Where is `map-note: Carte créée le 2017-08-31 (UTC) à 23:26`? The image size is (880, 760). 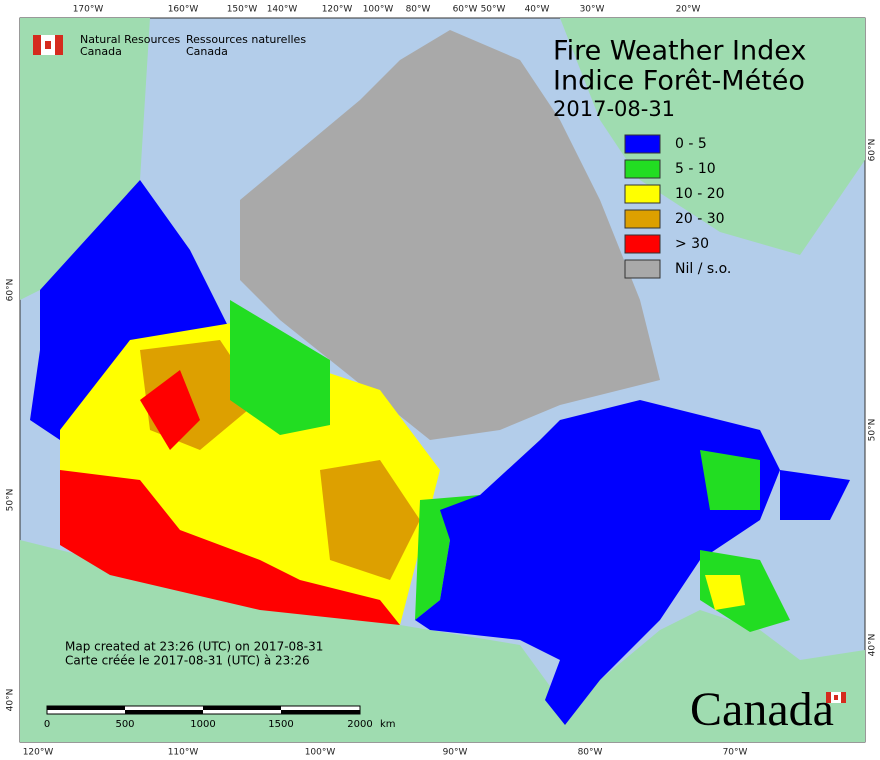
map-note: Carte créée le 2017-08-31 (UTC) à 23:26 is located at coordinates (187, 661).